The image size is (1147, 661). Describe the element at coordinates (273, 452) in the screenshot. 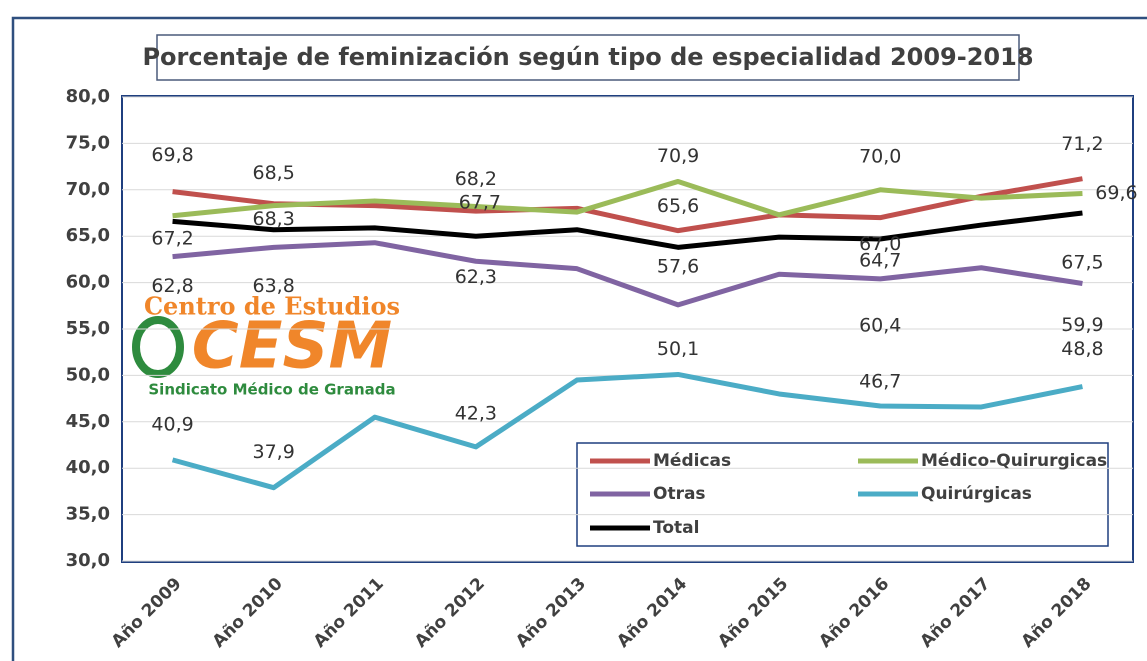

I see `data-label: 37,9` at that location.